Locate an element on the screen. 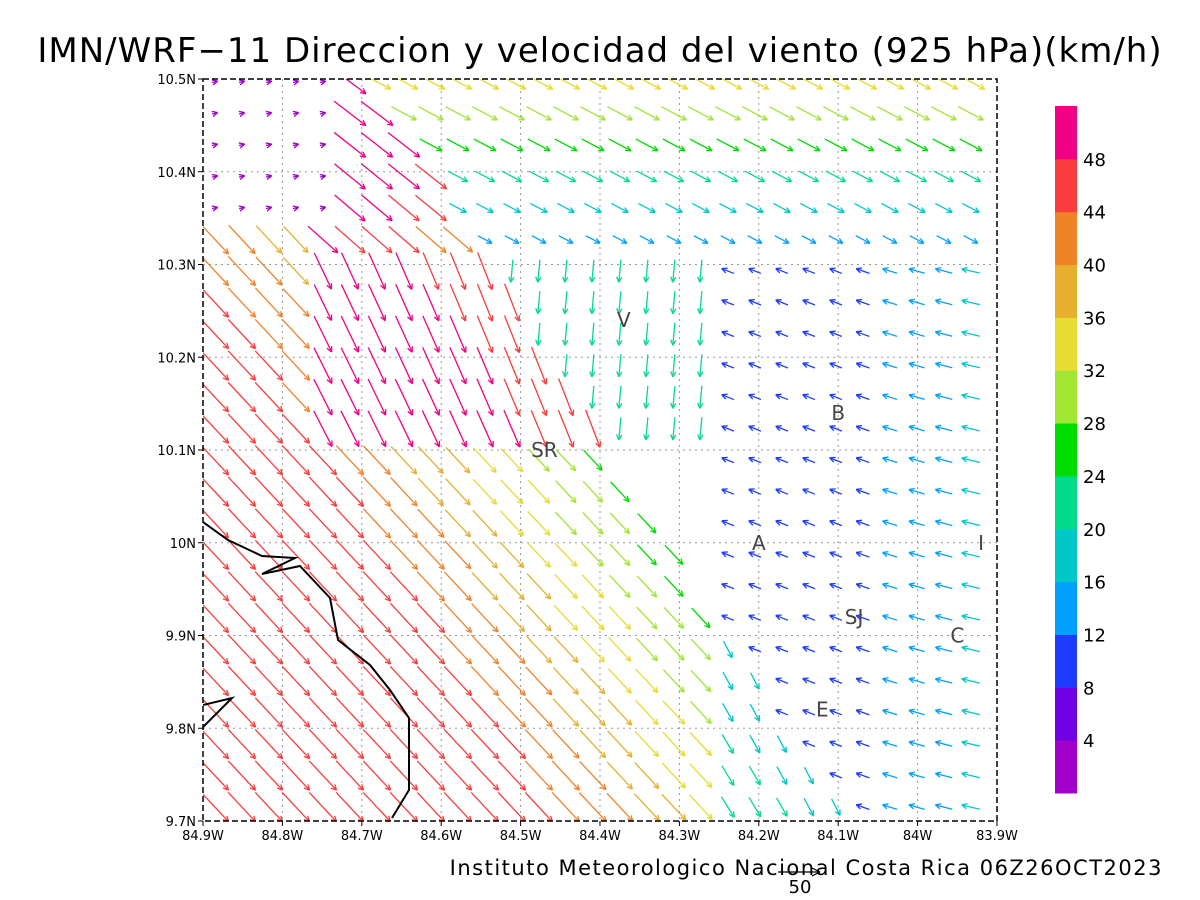 The height and width of the screenshot is (900, 1200). colorbar-label: 32 is located at coordinates (1094, 371).